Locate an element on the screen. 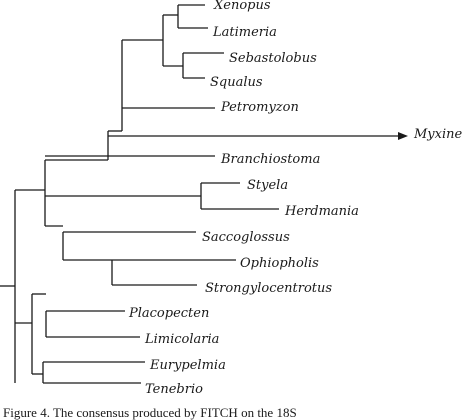 This screenshot has height=420, width=474. taxon-label-latimeria: Latimeria is located at coordinates (244, 32).